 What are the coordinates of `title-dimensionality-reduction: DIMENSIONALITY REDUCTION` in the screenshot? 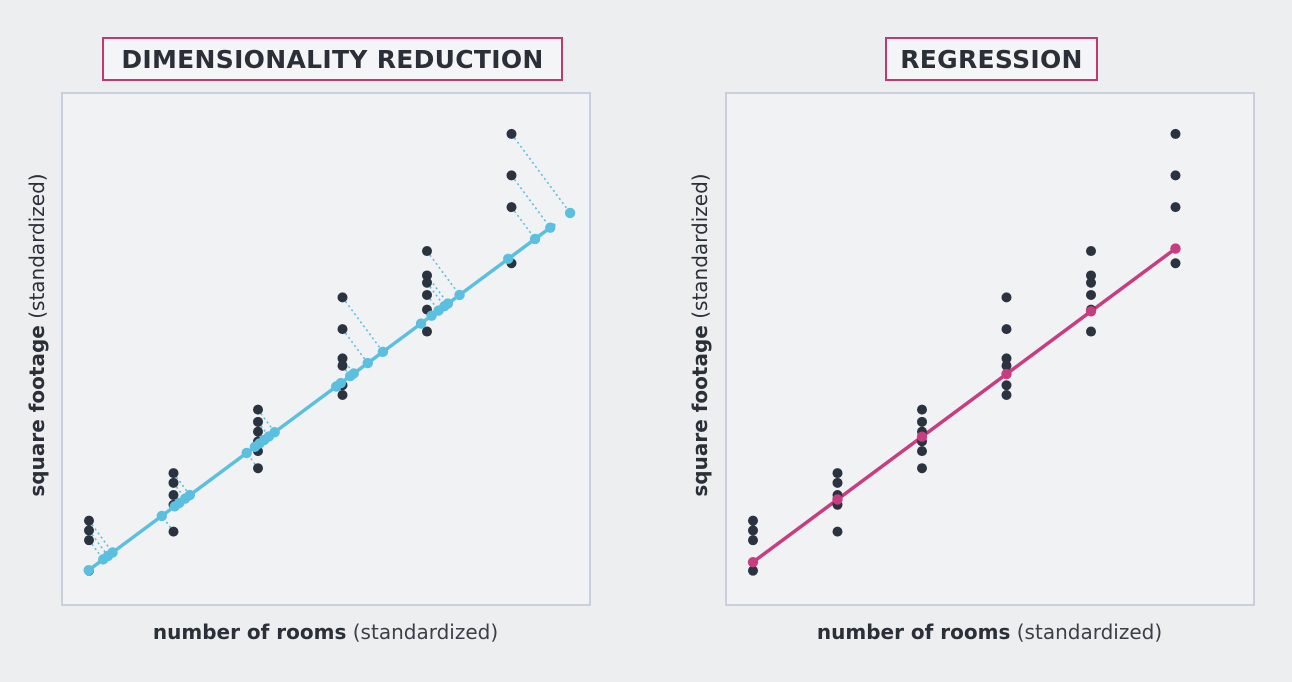 It's located at (332, 59).